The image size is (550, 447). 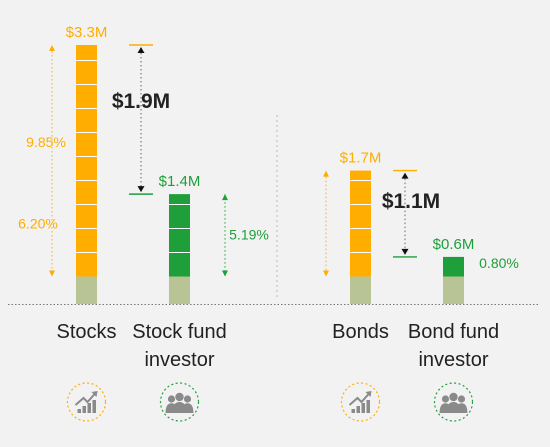 What do you see at coordinates (38, 224) in the screenshot?
I see `rate-label: 6.20%` at bounding box center [38, 224].